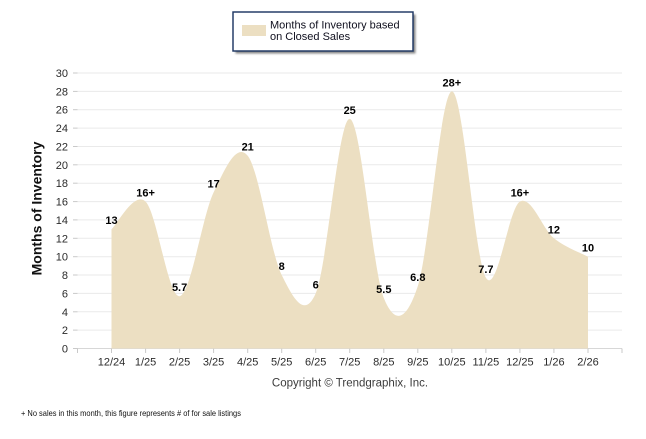 The width and height of the screenshot is (646, 439). I want to click on svg-text: 9/25, so click(417, 363).